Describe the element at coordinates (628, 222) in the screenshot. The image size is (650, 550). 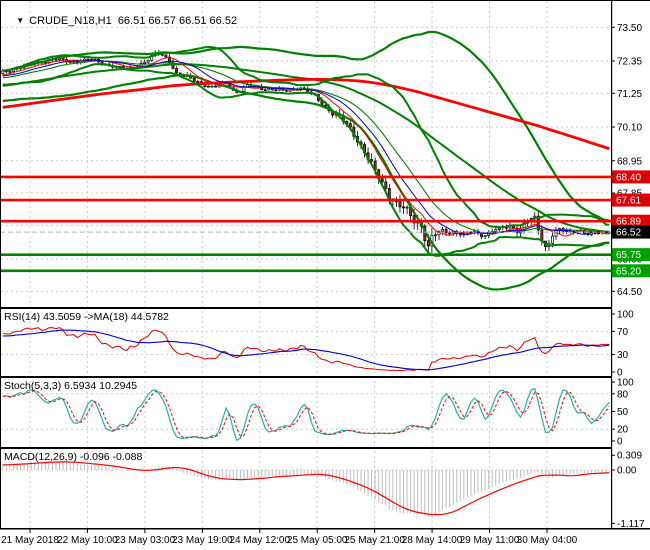
I see `resistance-badge-label: 66.89` at that location.